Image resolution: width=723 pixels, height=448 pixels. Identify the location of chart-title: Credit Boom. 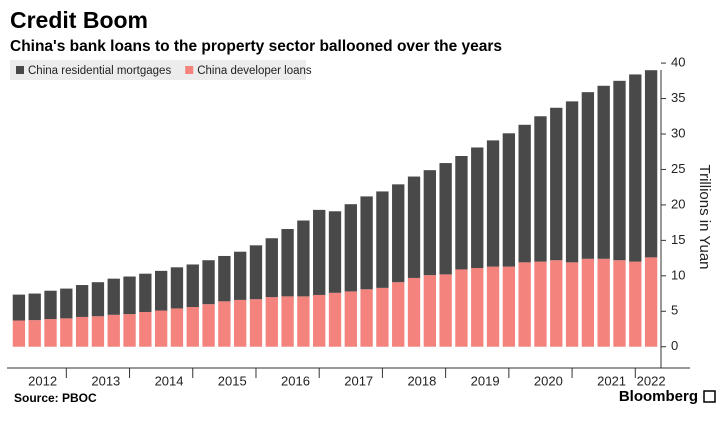
(79, 20).